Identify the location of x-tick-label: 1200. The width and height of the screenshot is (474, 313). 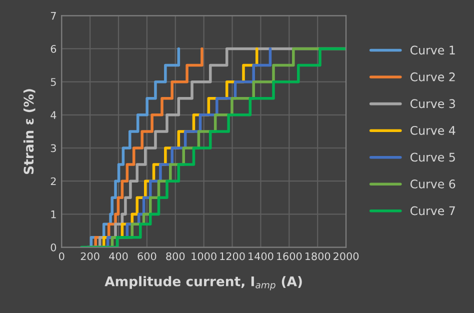
(232, 256).